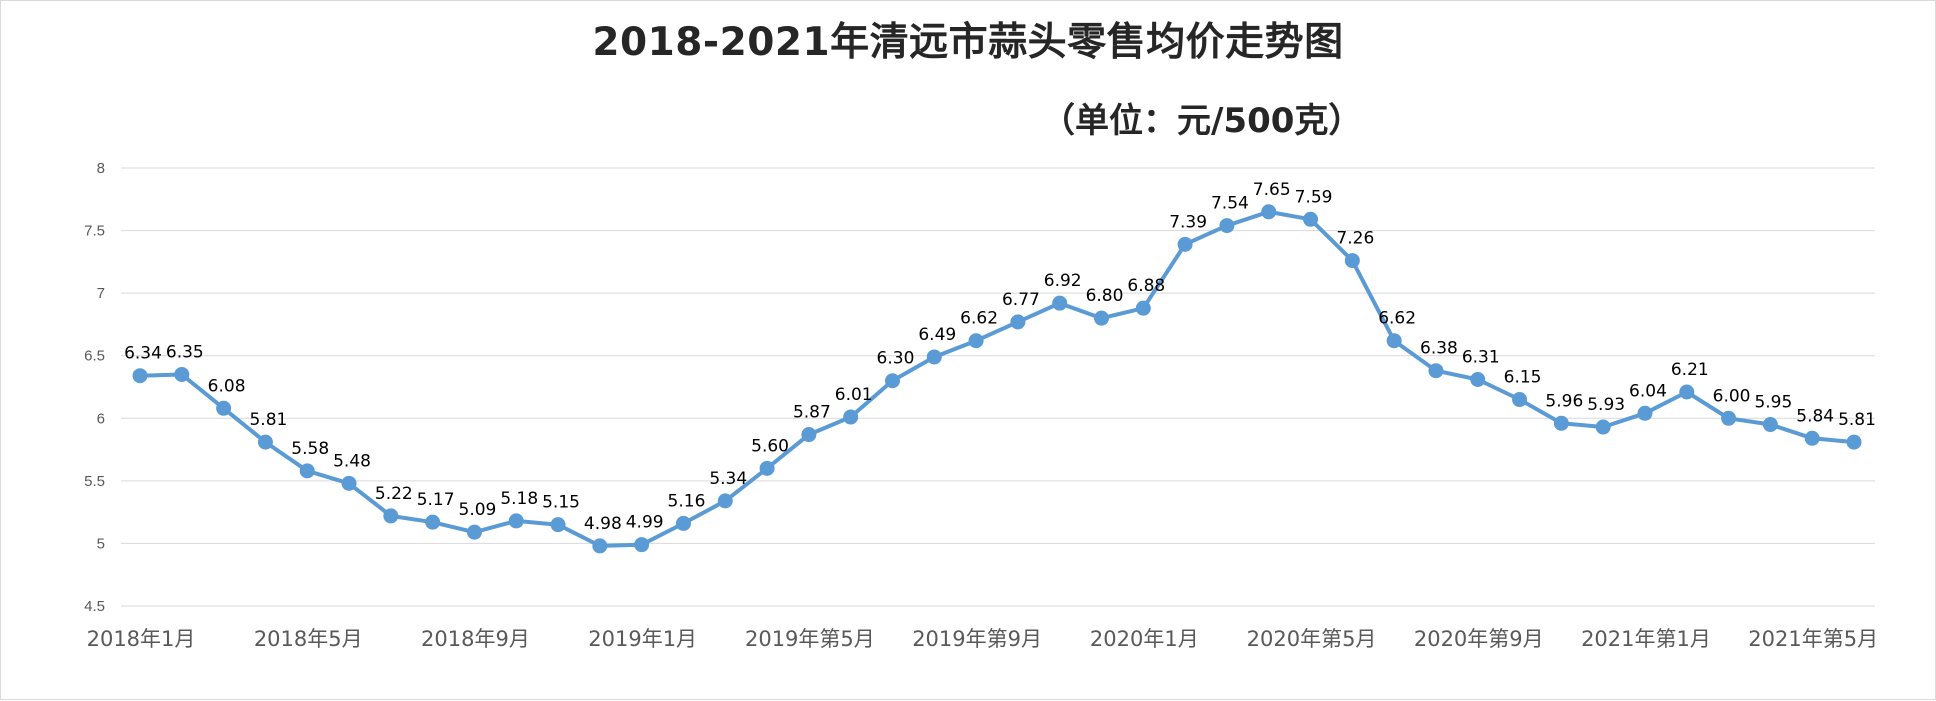 This screenshot has height=701, width=1936. I want to click on data-label: 5.84, so click(1815, 416).